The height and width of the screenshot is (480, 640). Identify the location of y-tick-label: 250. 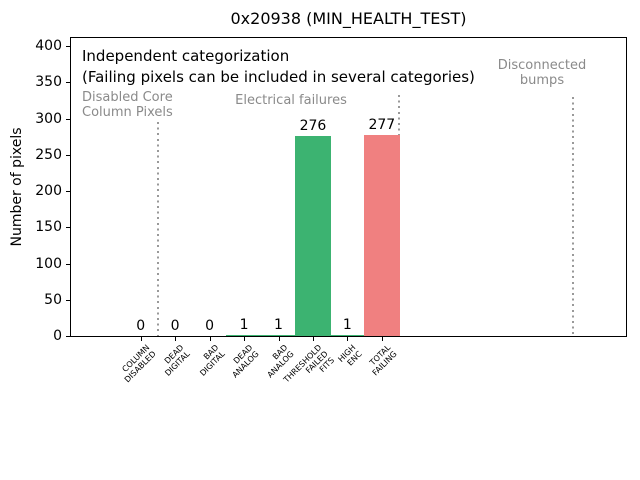
(48, 154).